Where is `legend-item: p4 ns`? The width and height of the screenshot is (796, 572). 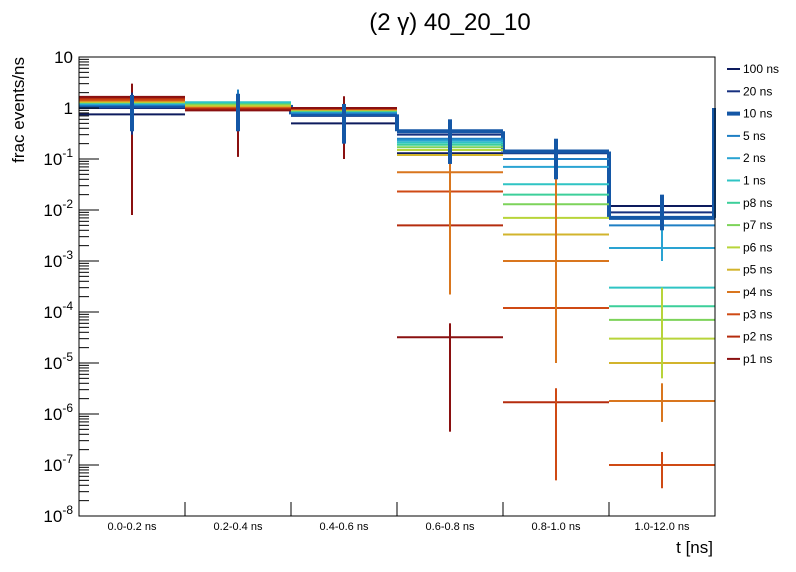 legend-item: p4 ns is located at coordinates (749, 292).